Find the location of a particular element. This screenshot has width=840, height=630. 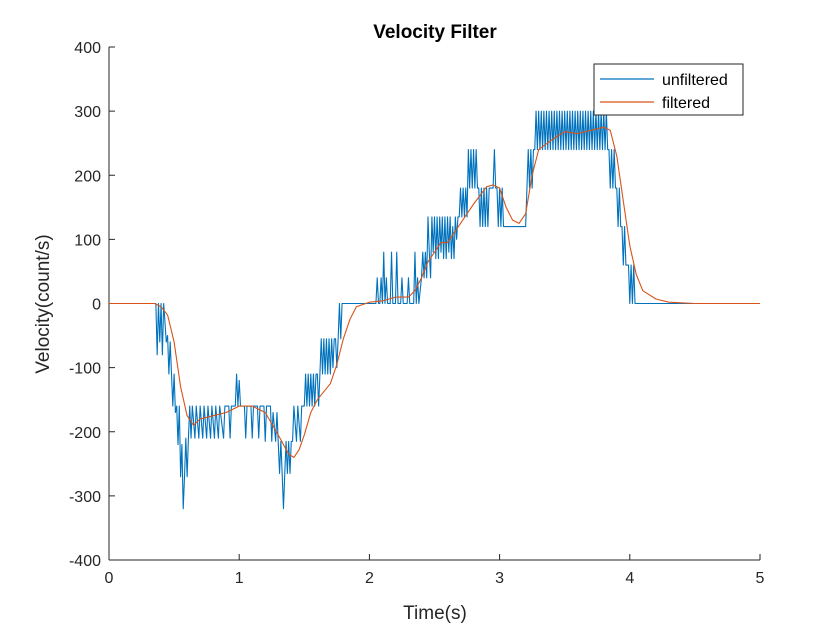

y-tick-label-400: 400 is located at coordinates (87, 48).